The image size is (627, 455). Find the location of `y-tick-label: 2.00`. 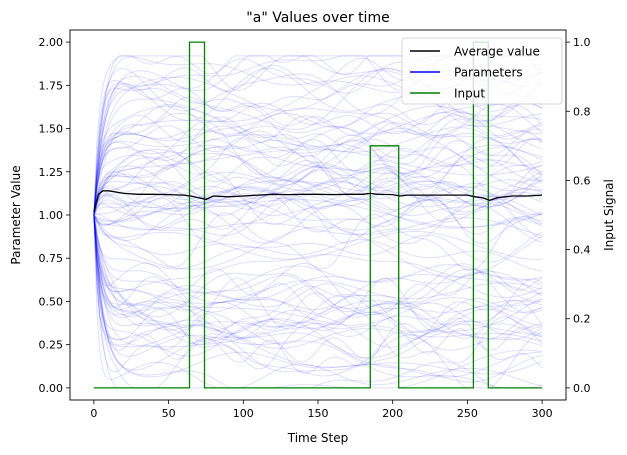

y-tick-label: 2.00 is located at coordinates (51, 42).